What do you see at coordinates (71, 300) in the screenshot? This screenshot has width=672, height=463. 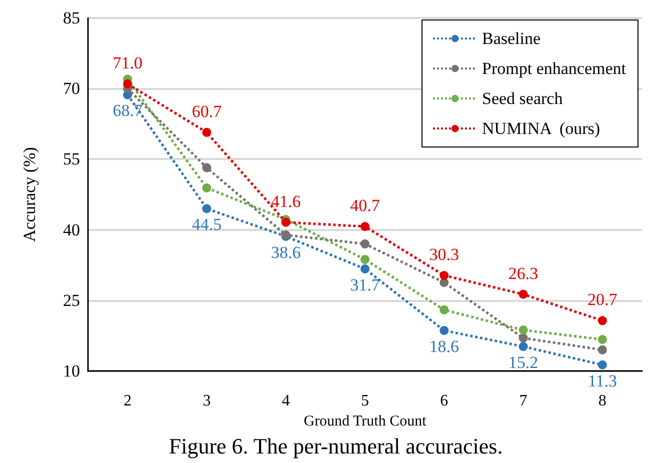 I see `y-tick-label: 25` at bounding box center [71, 300].